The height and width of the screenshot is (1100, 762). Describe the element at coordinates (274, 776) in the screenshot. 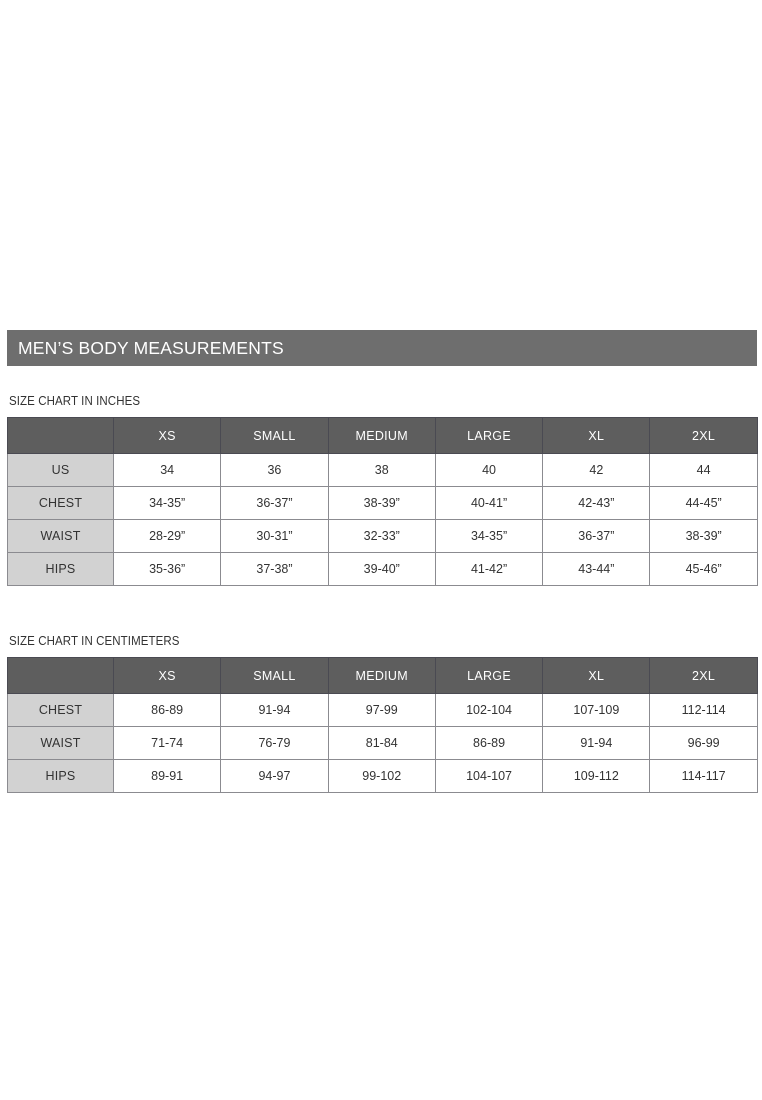

I see `cell-hips-small: 94-97` at that location.